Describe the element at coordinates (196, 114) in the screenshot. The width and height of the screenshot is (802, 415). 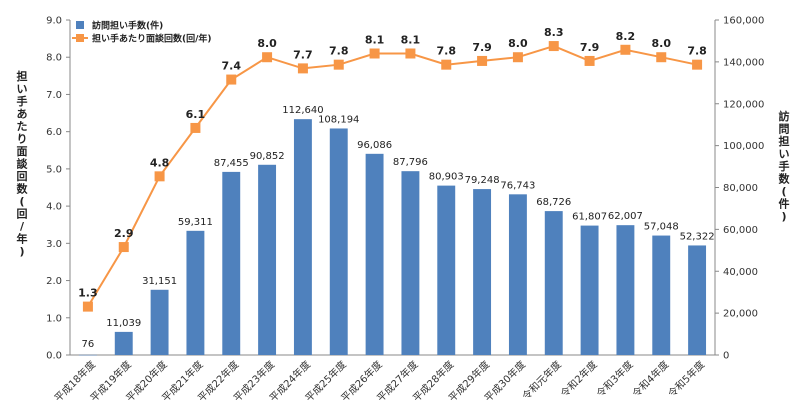
I see `line-data-label: 6.1` at that location.